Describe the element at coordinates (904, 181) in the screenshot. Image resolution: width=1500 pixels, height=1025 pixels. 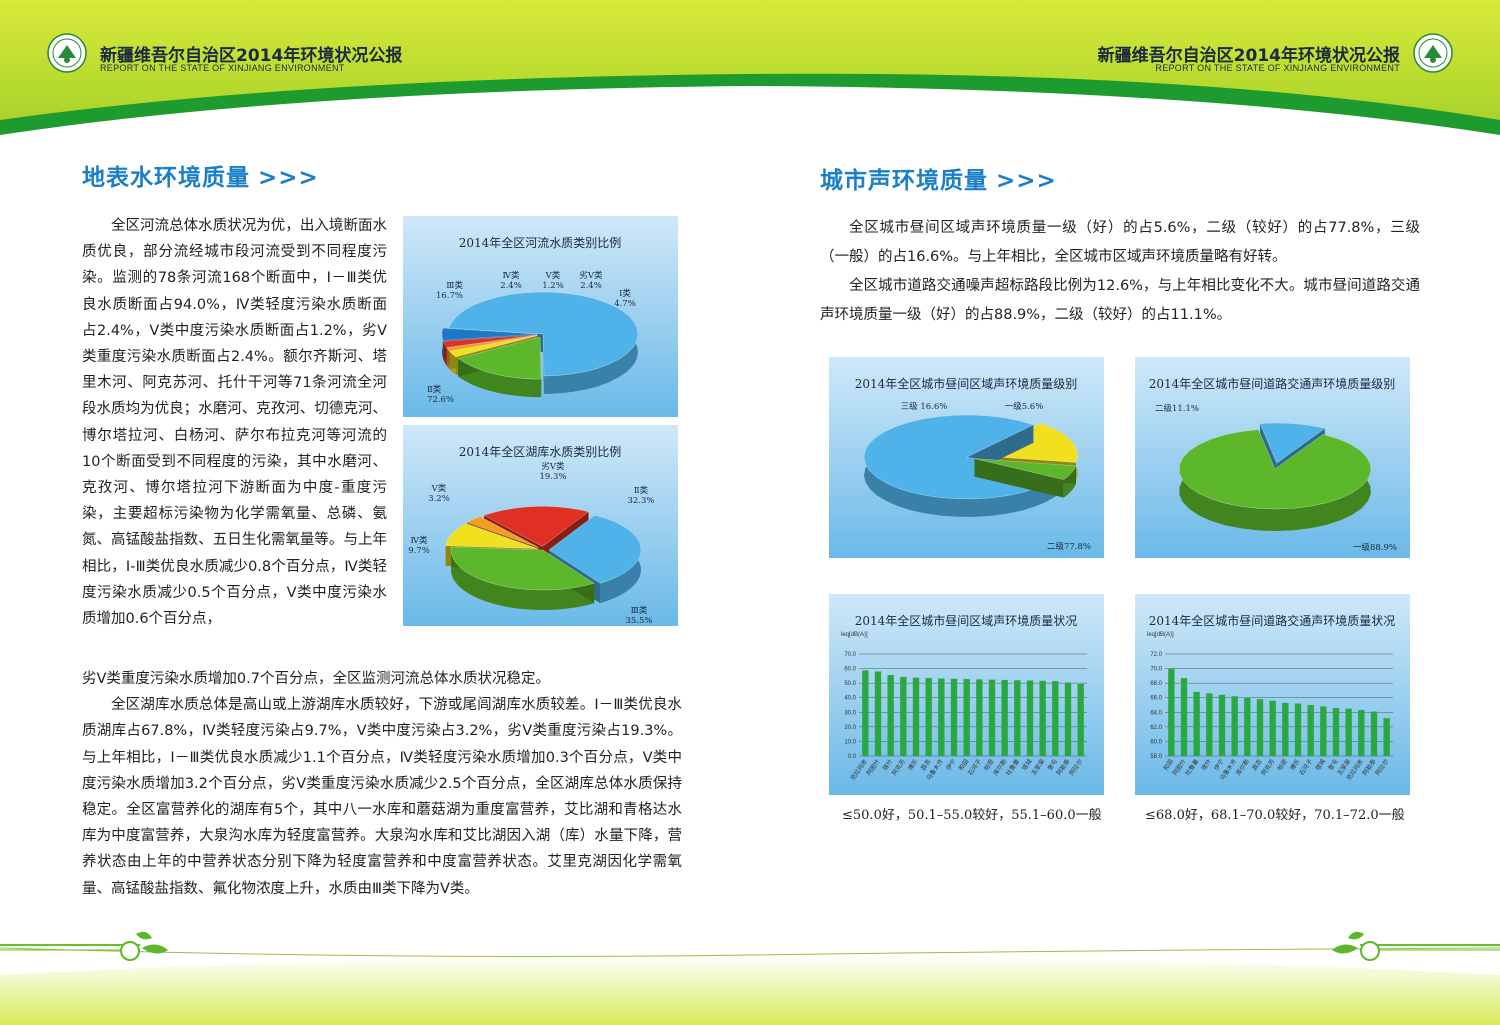
I see `section-title-text: 城市声环境质量` at that location.